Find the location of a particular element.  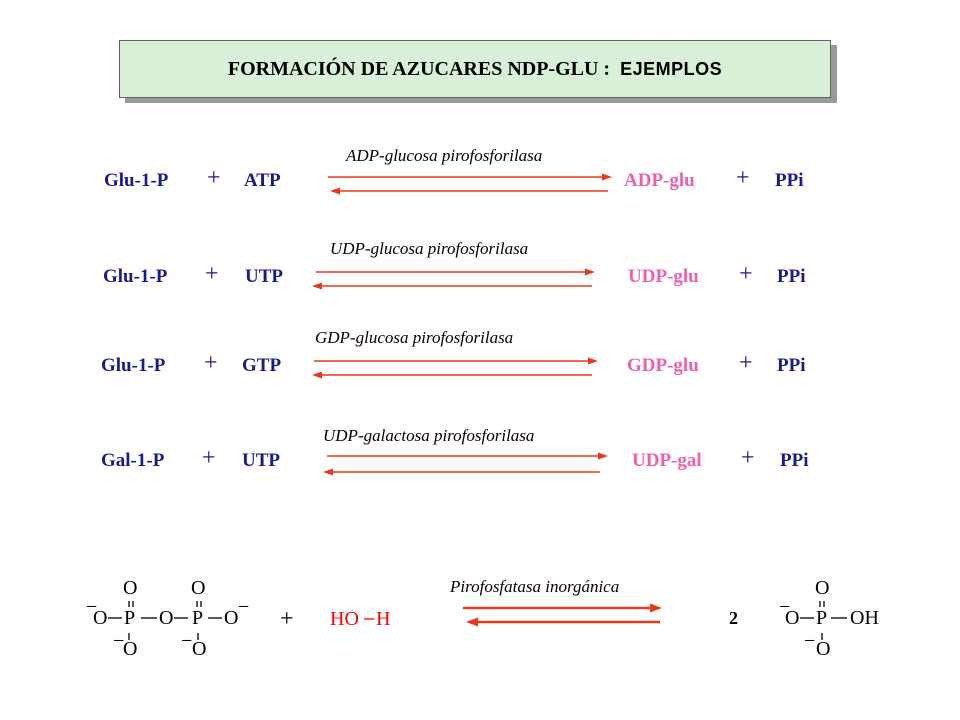

byproduct-4: PPi is located at coordinates (794, 460).